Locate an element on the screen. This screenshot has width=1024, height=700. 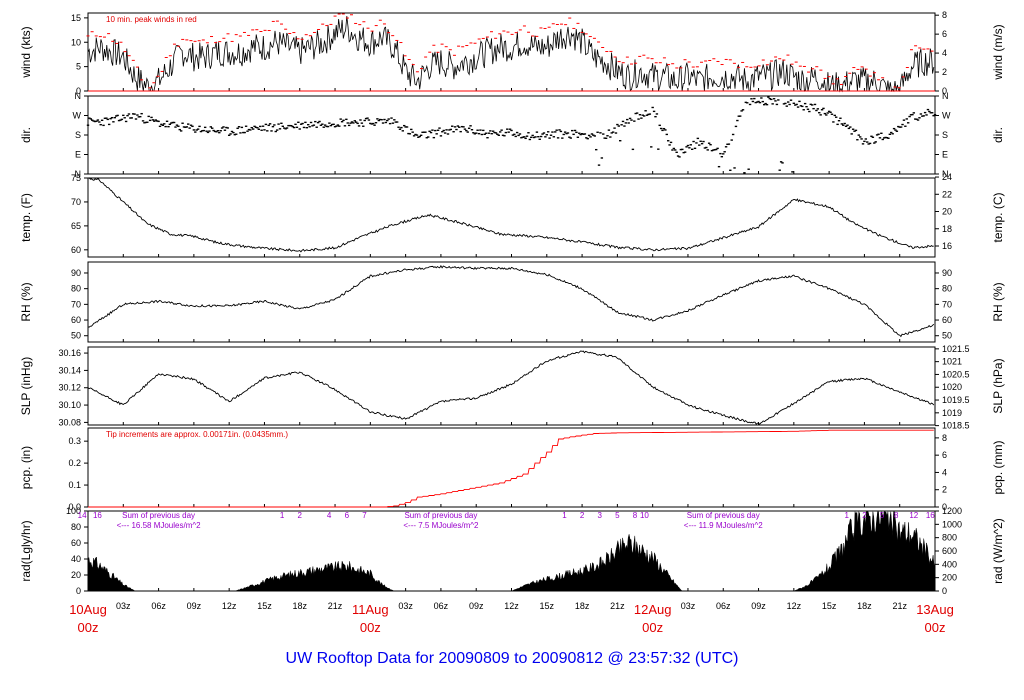
right-tick-label: 1021.5 is located at coordinates (956, 349).